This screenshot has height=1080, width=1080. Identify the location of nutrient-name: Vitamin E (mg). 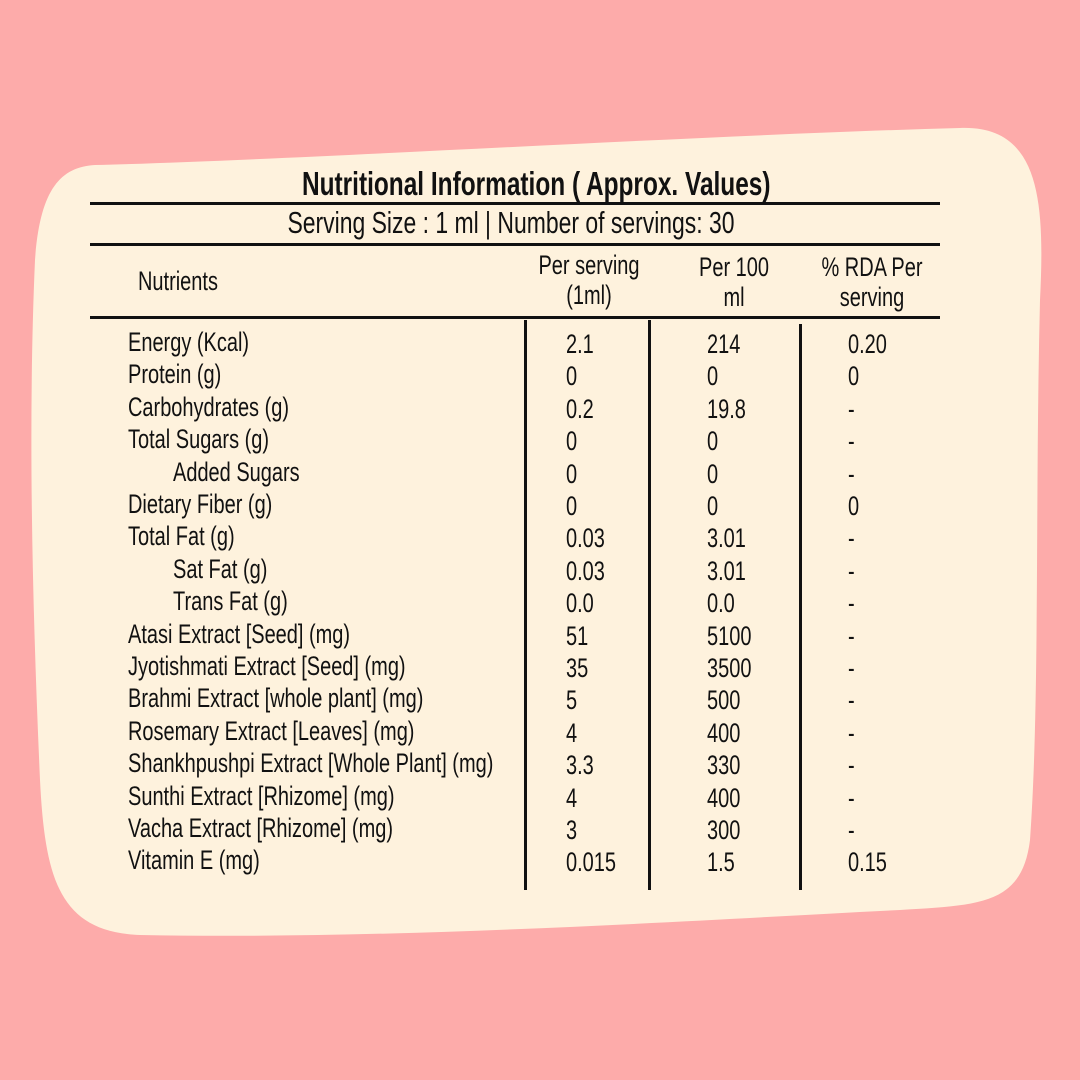
(194, 860).